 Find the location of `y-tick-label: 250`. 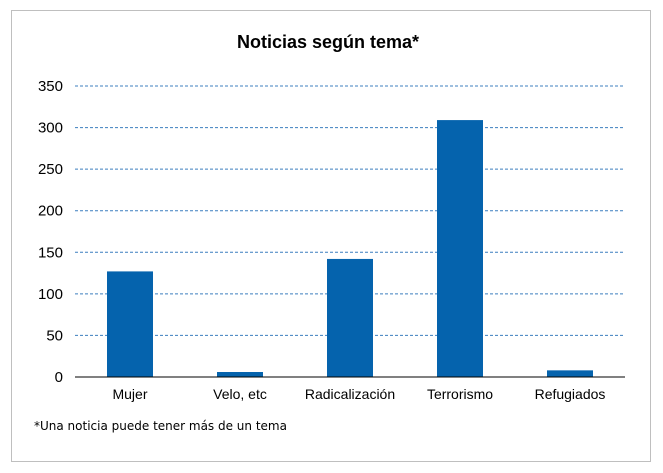

y-tick-label: 250 is located at coordinates (50, 169).